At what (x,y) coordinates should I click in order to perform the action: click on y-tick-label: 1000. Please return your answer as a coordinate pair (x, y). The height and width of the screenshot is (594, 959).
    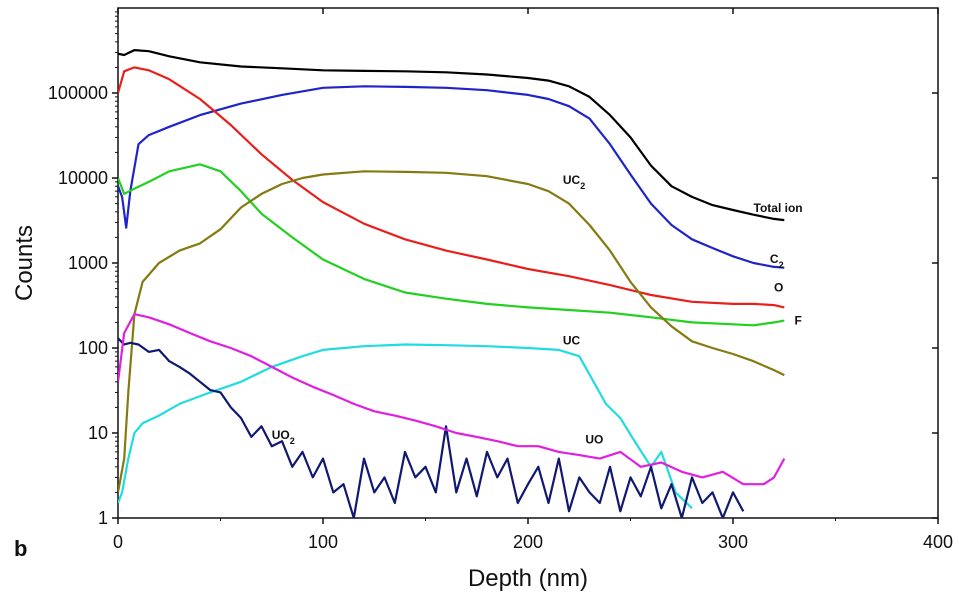
    Looking at the image, I should click on (88, 263).